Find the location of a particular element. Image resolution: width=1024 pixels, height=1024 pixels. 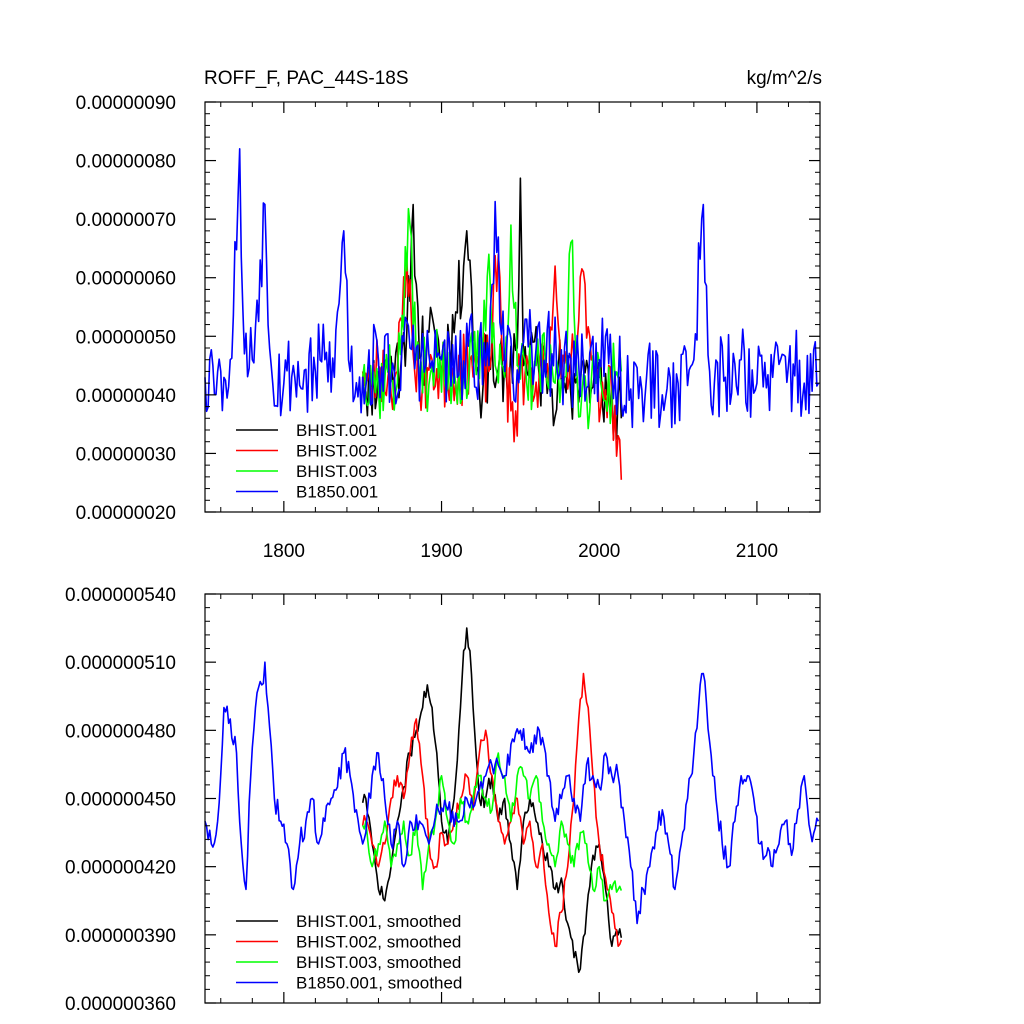

x-tick-label: 2000 is located at coordinates (599, 551).